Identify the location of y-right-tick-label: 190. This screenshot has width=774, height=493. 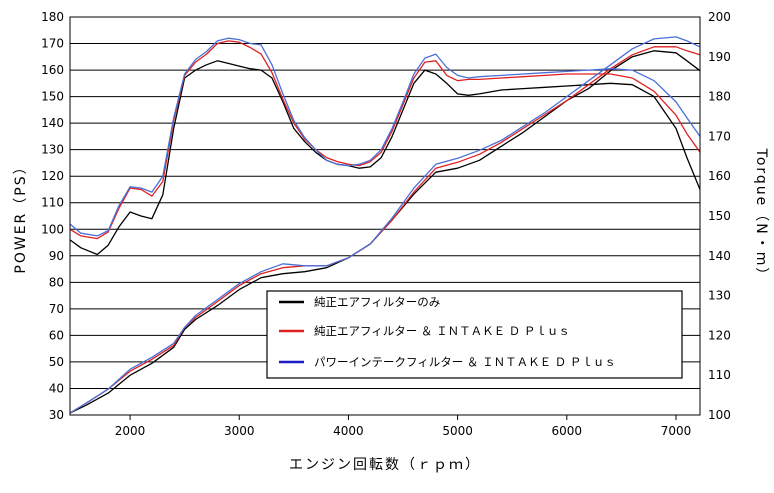
(719, 57).